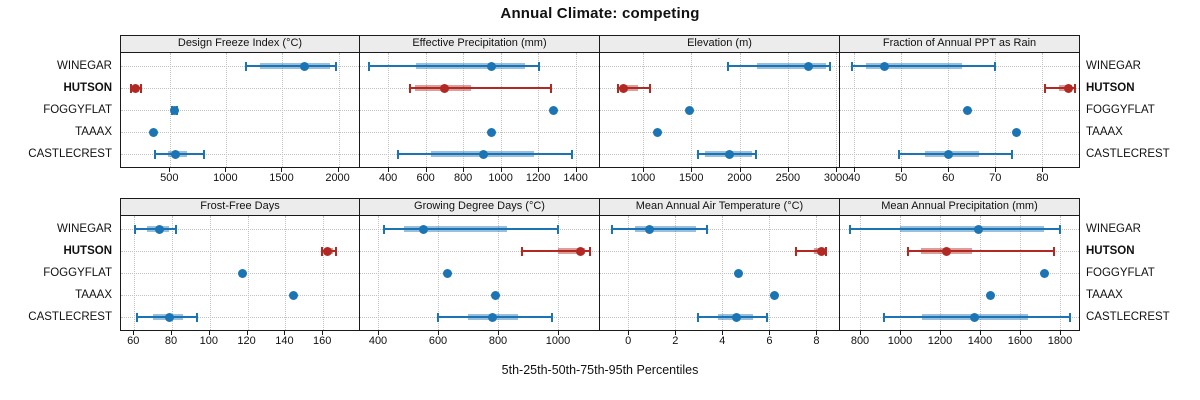 The image size is (1200, 400). Describe the element at coordinates (769, 341) in the screenshot. I see `x-tick-label: 6` at that location.